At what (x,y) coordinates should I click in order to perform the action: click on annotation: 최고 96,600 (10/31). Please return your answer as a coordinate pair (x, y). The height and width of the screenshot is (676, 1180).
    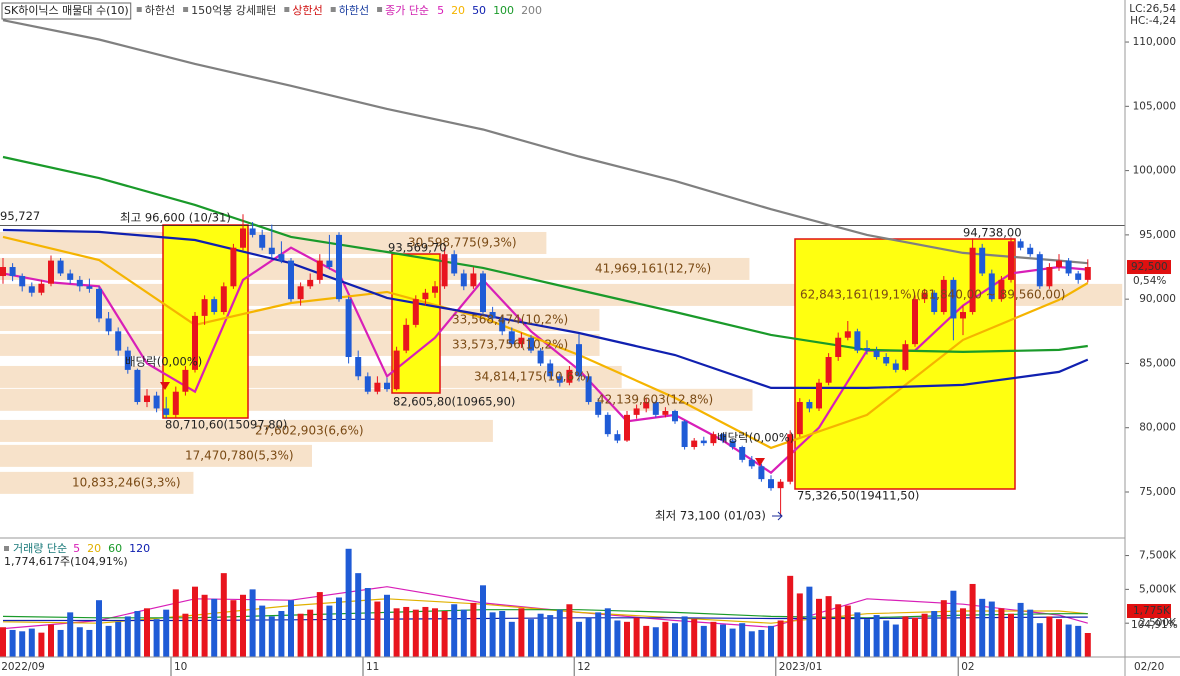
    Looking at the image, I should click on (175, 218).